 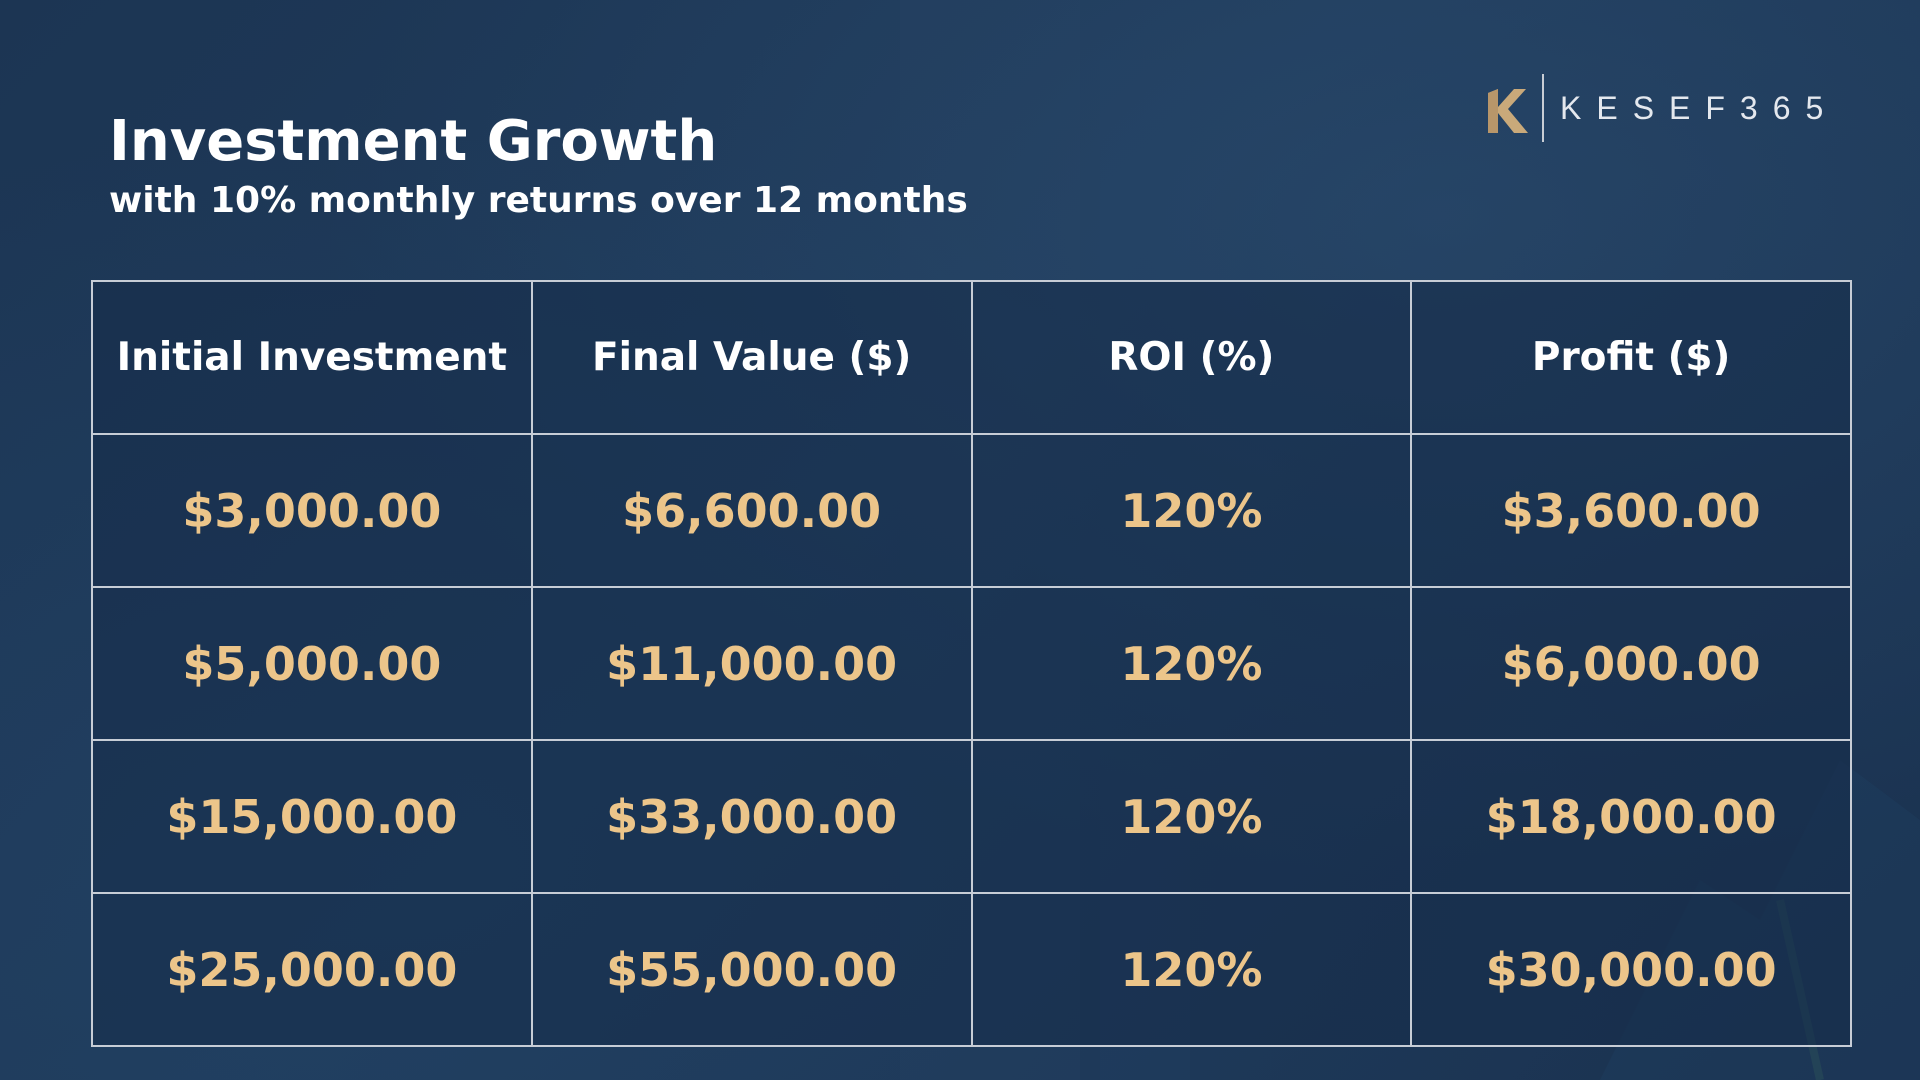 What do you see at coordinates (1191, 357) in the screenshot?
I see `column-header-roi: ROI (%)` at bounding box center [1191, 357].